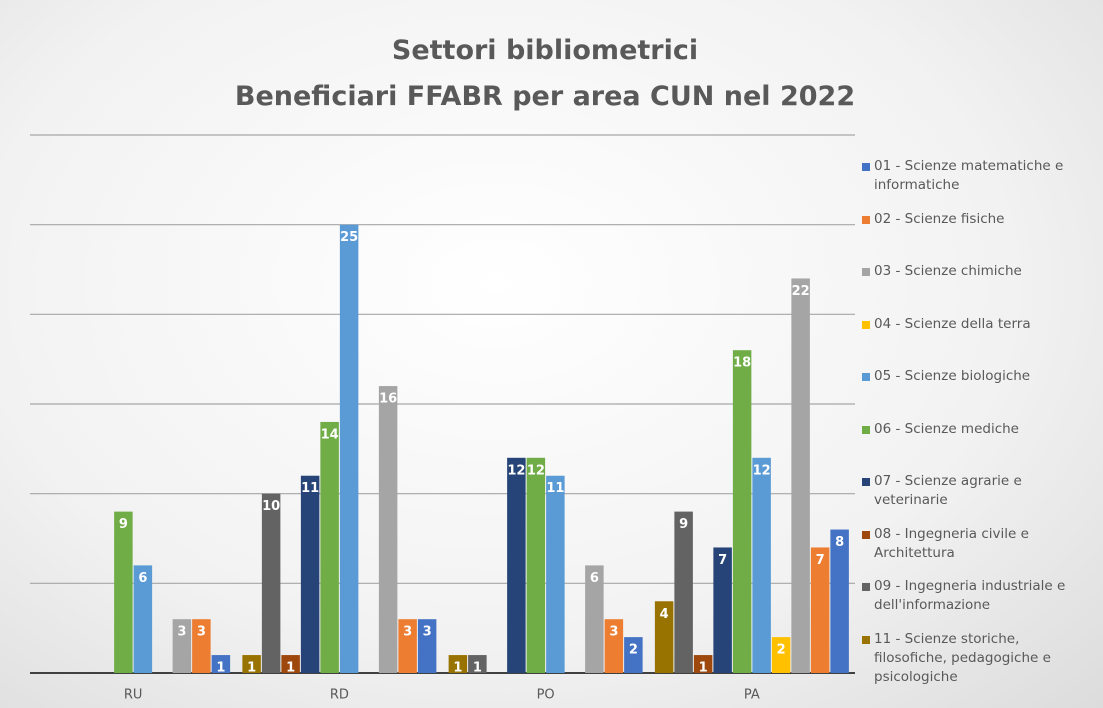  I want to click on x-tick-label: RD, so click(339, 695).